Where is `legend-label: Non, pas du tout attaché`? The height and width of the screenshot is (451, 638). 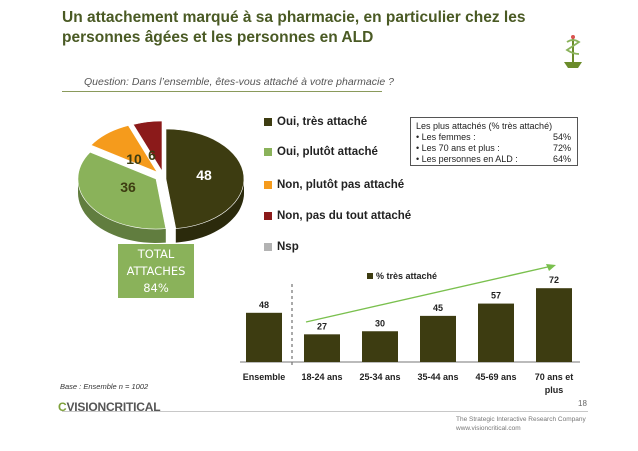 legend-label: Non, pas du tout attaché is located at coordinates (344, 216).